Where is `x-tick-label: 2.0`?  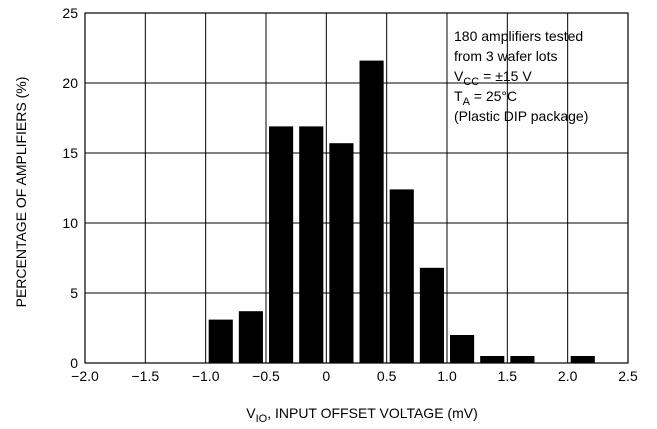
x-tick-label: 2.0 is located at coordinates (568, 376).